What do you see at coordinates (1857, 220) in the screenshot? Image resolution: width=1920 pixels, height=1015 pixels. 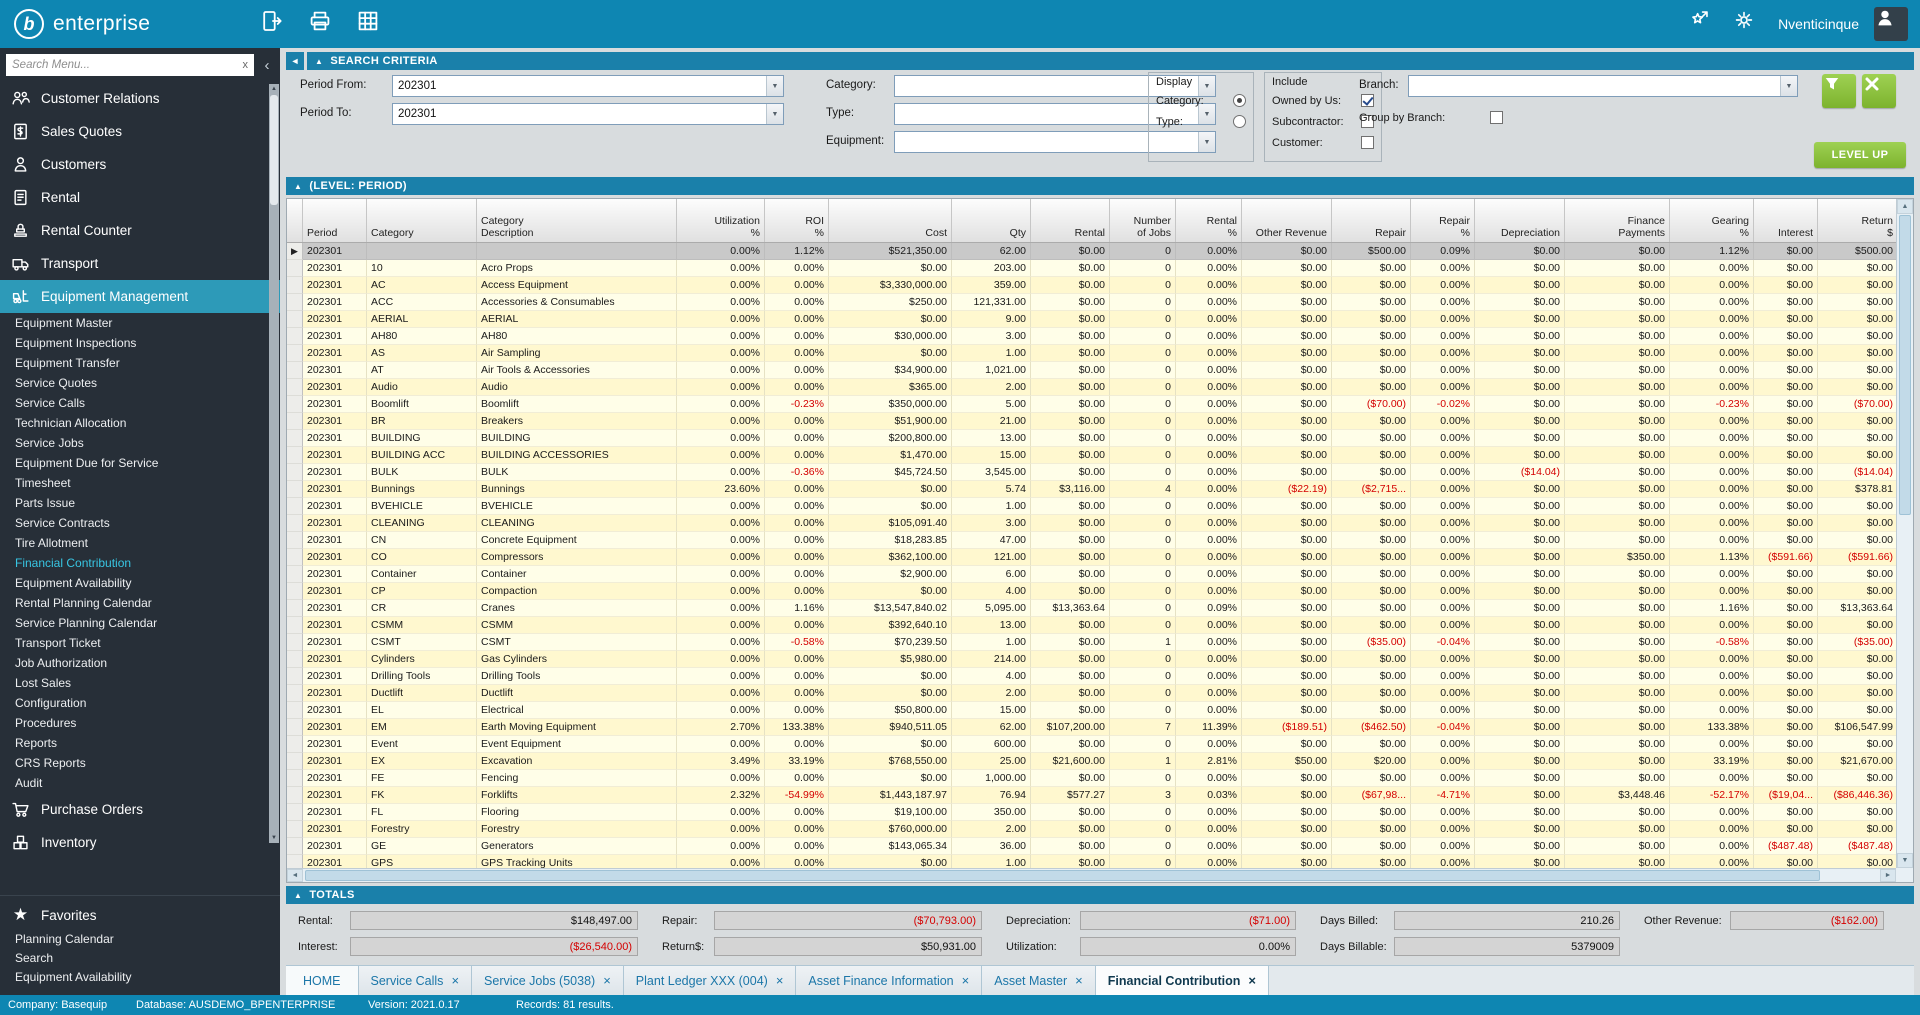 I see `column-header-return: Return $` at bounding box center [1857, 220].